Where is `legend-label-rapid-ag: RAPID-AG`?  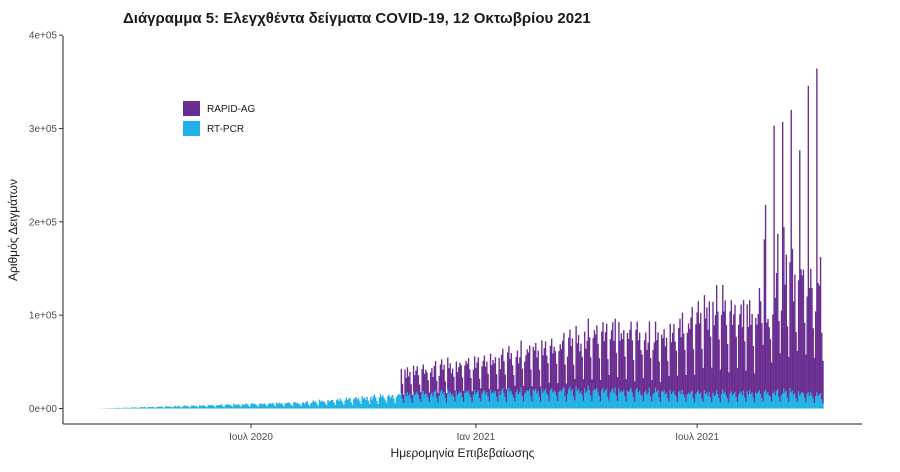
legend-label-rapid-ag: RAPID-AG is located at coordinates (231, 109).